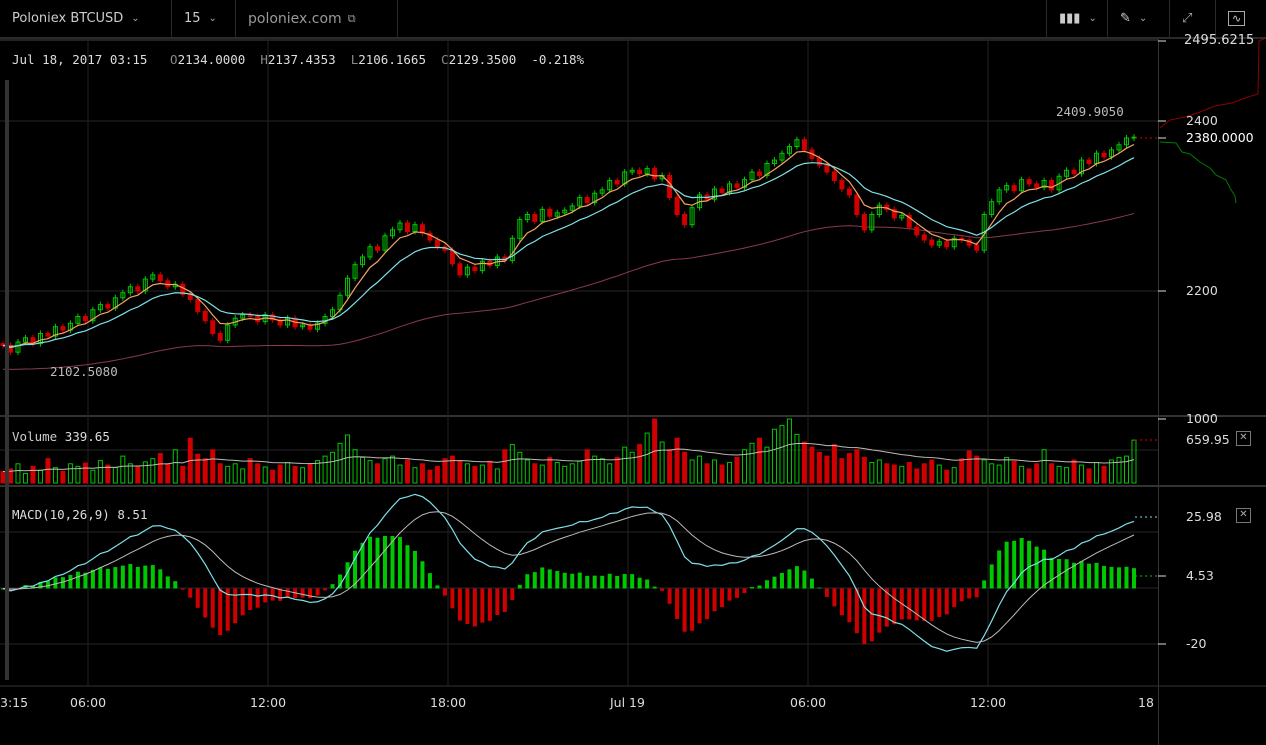 This screenshot has width=1266, height=745. Describe the element at coordinates (558, 59) in the screenshot. I see `change-value: -0.218%` at that location.